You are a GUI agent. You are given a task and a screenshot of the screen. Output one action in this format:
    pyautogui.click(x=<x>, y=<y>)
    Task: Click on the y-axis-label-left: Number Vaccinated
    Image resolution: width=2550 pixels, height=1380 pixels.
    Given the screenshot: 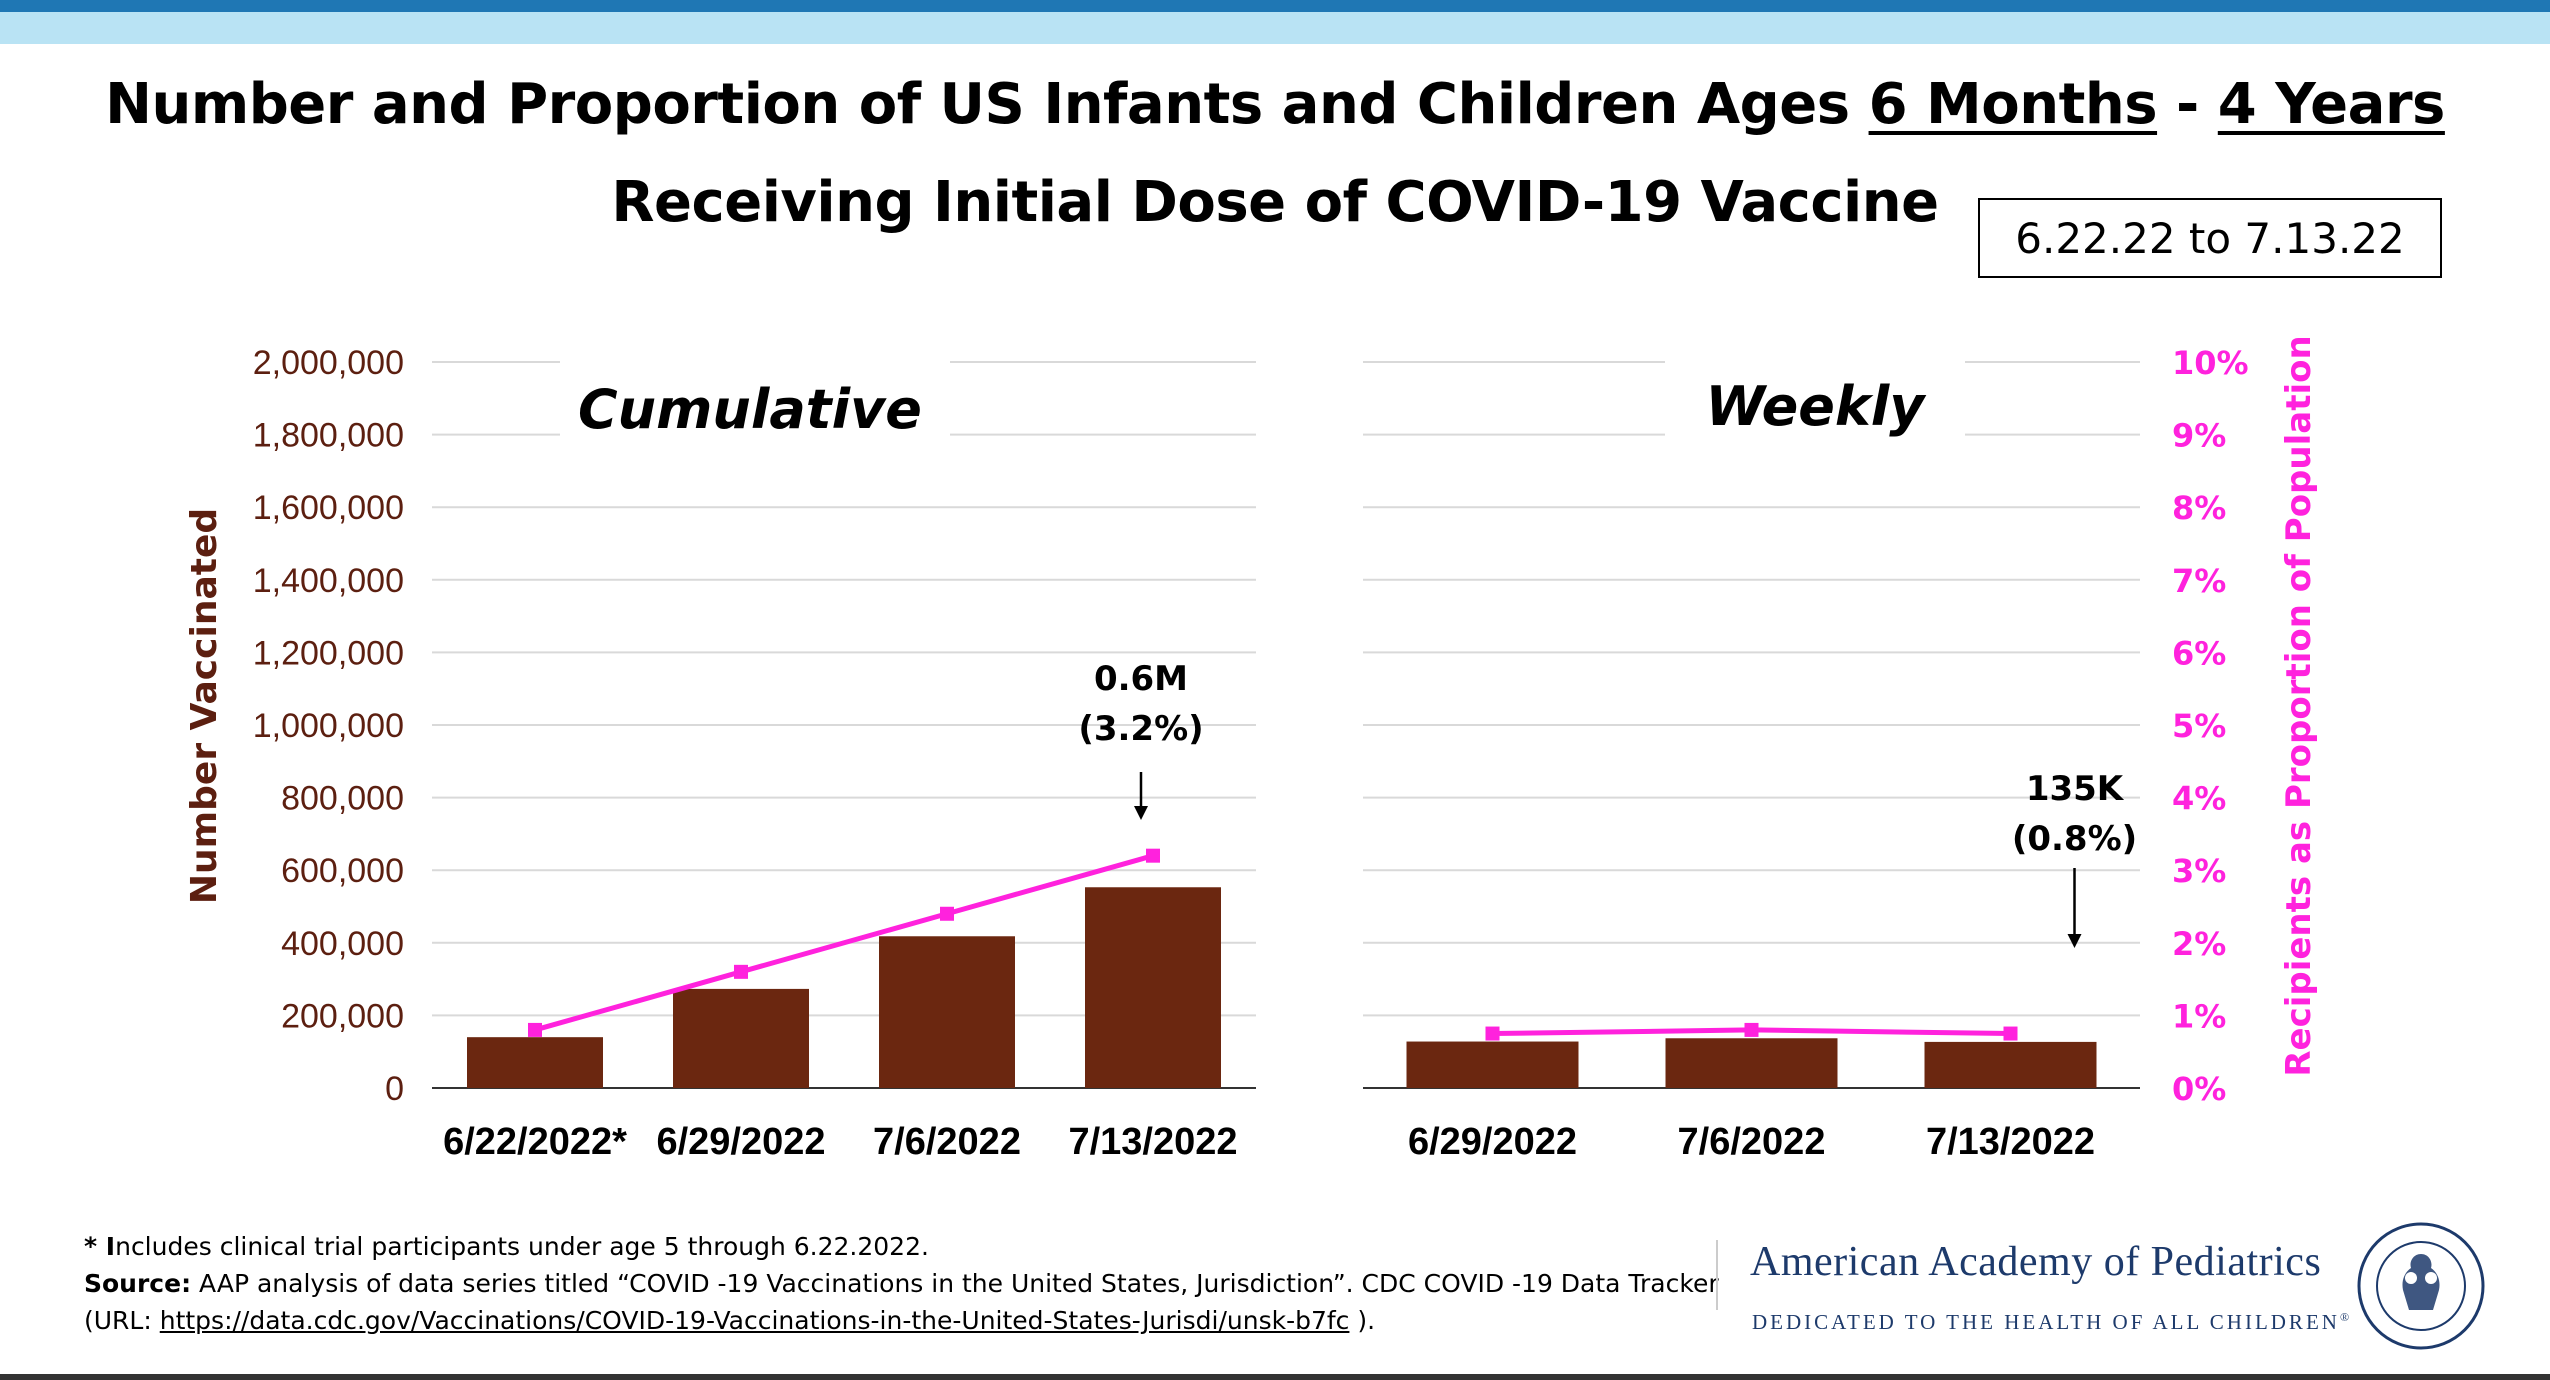 What is the action you would take?
    pyautogui.click(x=204, y=706)
    